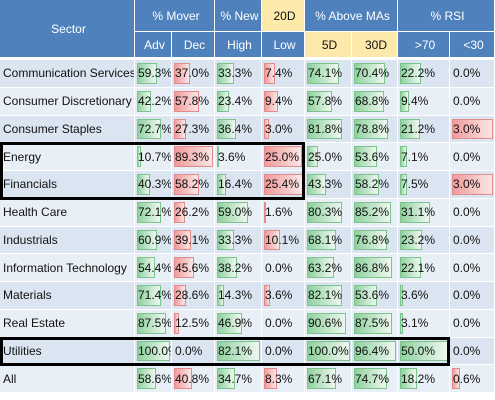 The image size is (495, 400). I want to click on cell-text: 3.6%, so click(279, 295).